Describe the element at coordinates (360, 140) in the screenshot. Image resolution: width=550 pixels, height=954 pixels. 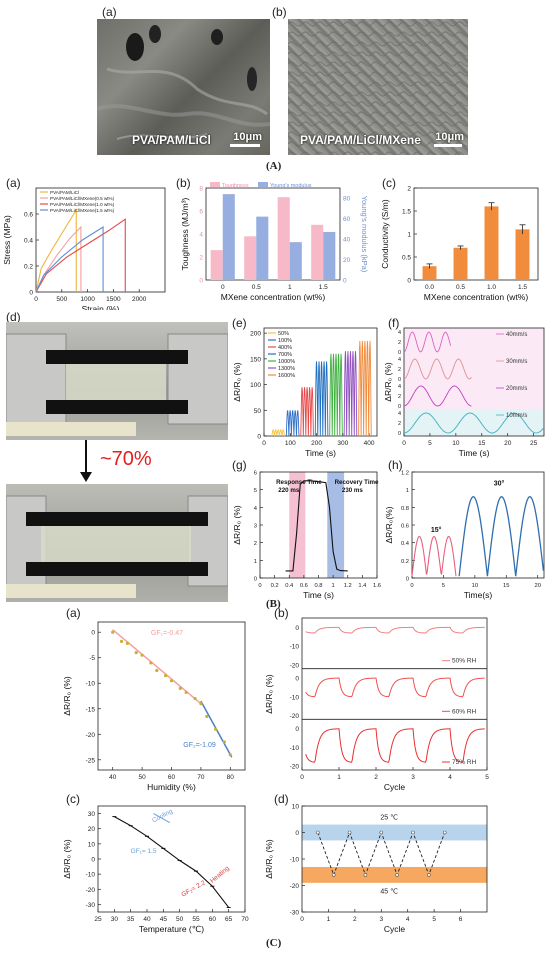
I see `sem-caption-b: PVA/PAM/LiCl/MXene` at that location.